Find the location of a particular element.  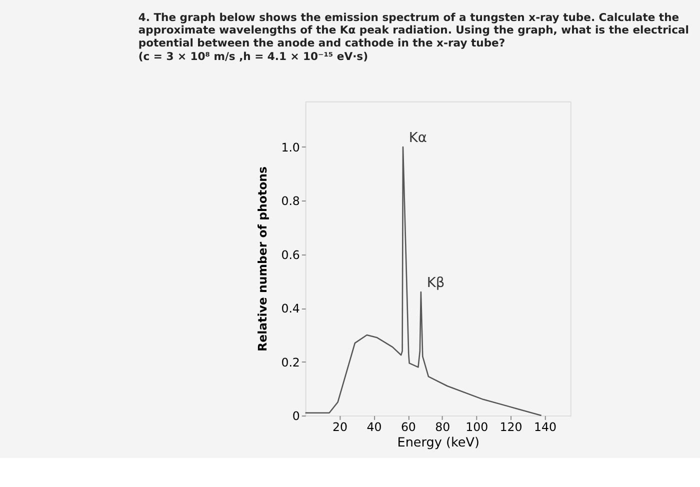

x-tick-label: 60 is located at coordinates (408, 427).